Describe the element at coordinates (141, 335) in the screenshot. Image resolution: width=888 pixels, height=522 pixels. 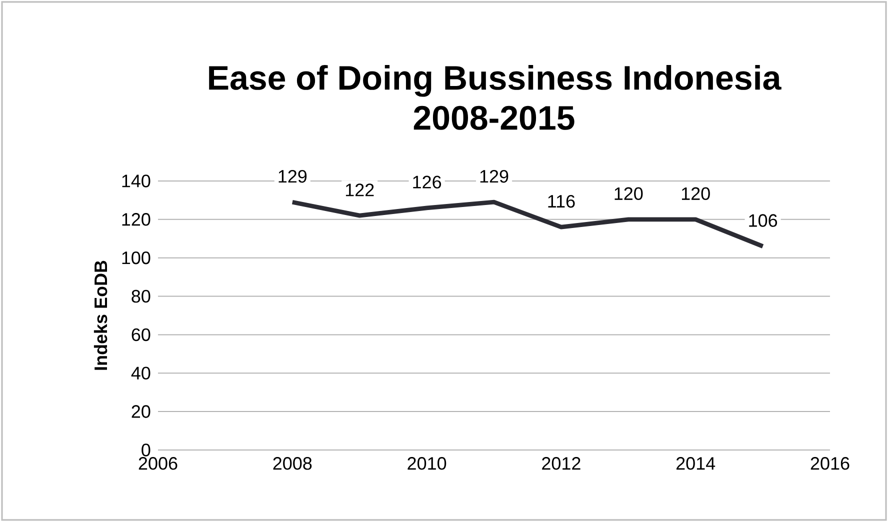
I see `y-tick-label: 60` at that location.